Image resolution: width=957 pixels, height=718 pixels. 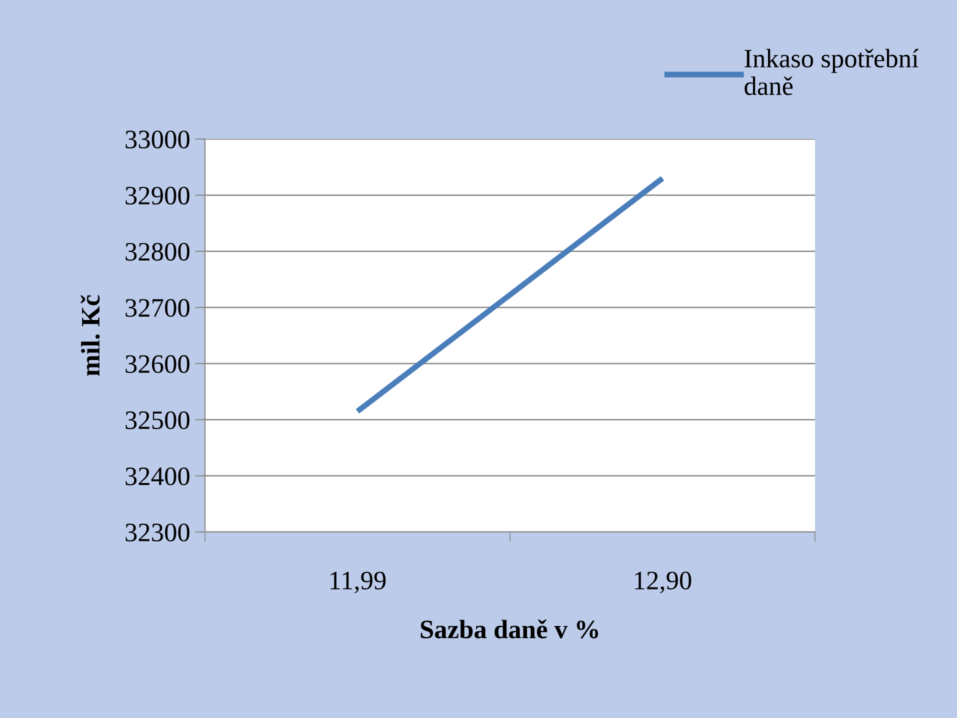 I want to click on y-tick-label: 32700, so click(x=158, y=308).